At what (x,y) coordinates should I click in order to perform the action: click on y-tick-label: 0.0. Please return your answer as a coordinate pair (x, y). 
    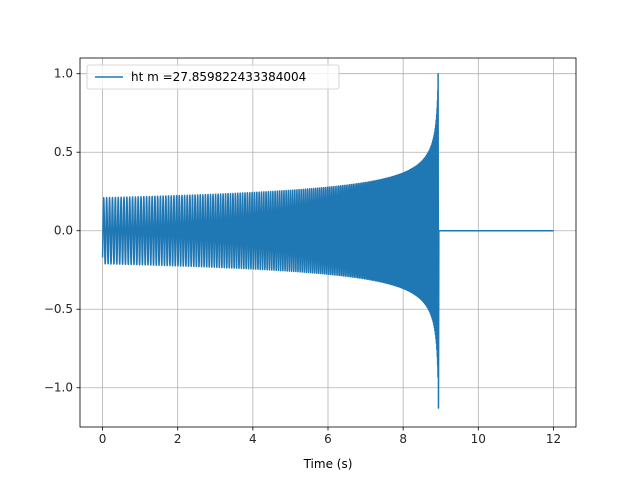
    Looking at the image, I should click on (63, 231).